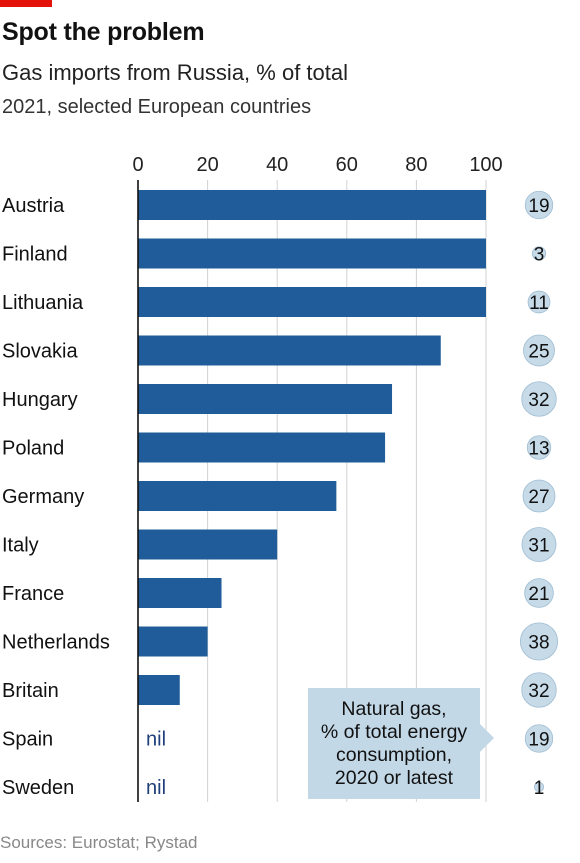 The image size is (580, 863). I want to click on x-tick-label: 80, so click(416, 165).